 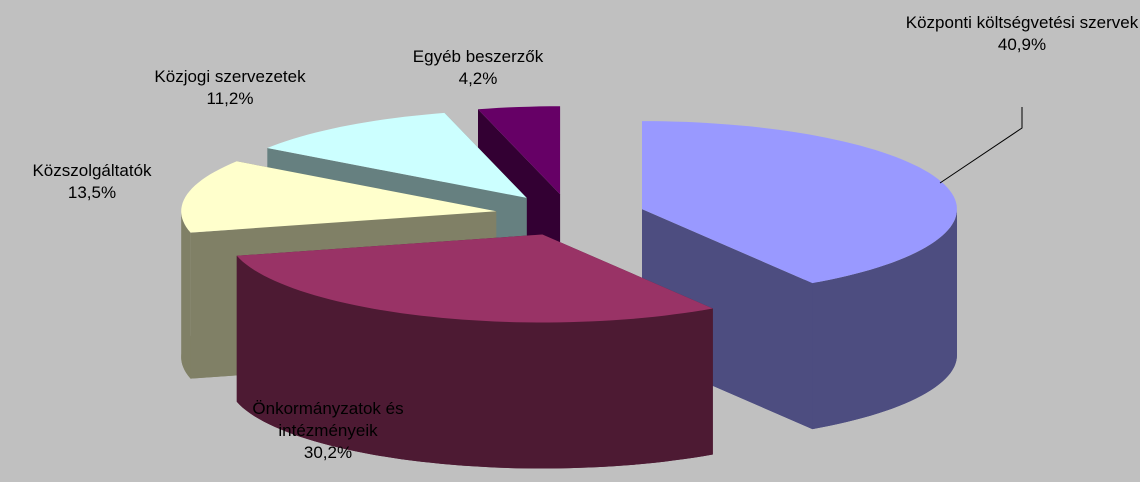 What do you see at coordinates (1021, 34) in the screenshot?
I see `slice-label: Központi költségvetési szervek 40,9%` at bounding box center [1021, 34].